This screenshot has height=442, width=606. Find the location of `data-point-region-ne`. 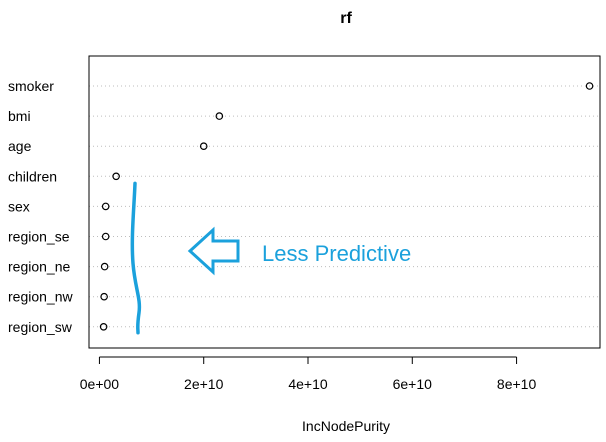

data-point-region-ne is located at coordinates (104, 266).